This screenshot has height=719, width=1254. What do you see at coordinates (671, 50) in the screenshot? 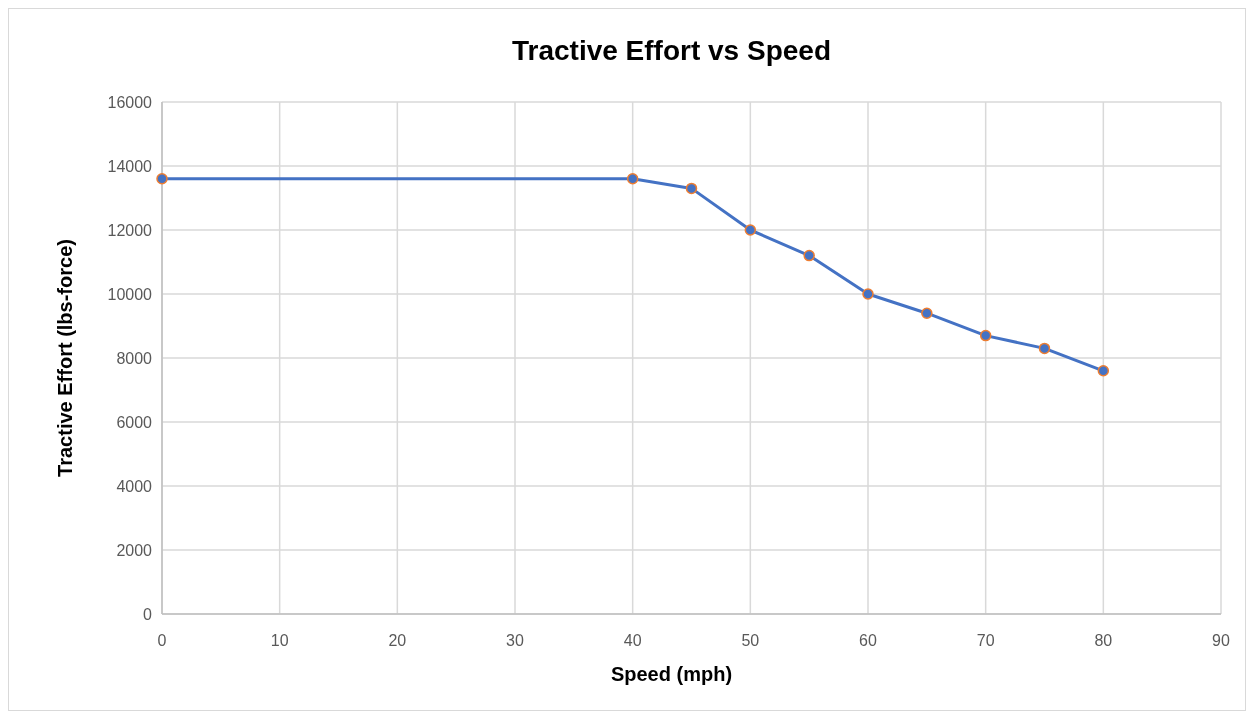
I see `chart-title: Tractive Effort vs Speed` at bounding box center [671, 50].